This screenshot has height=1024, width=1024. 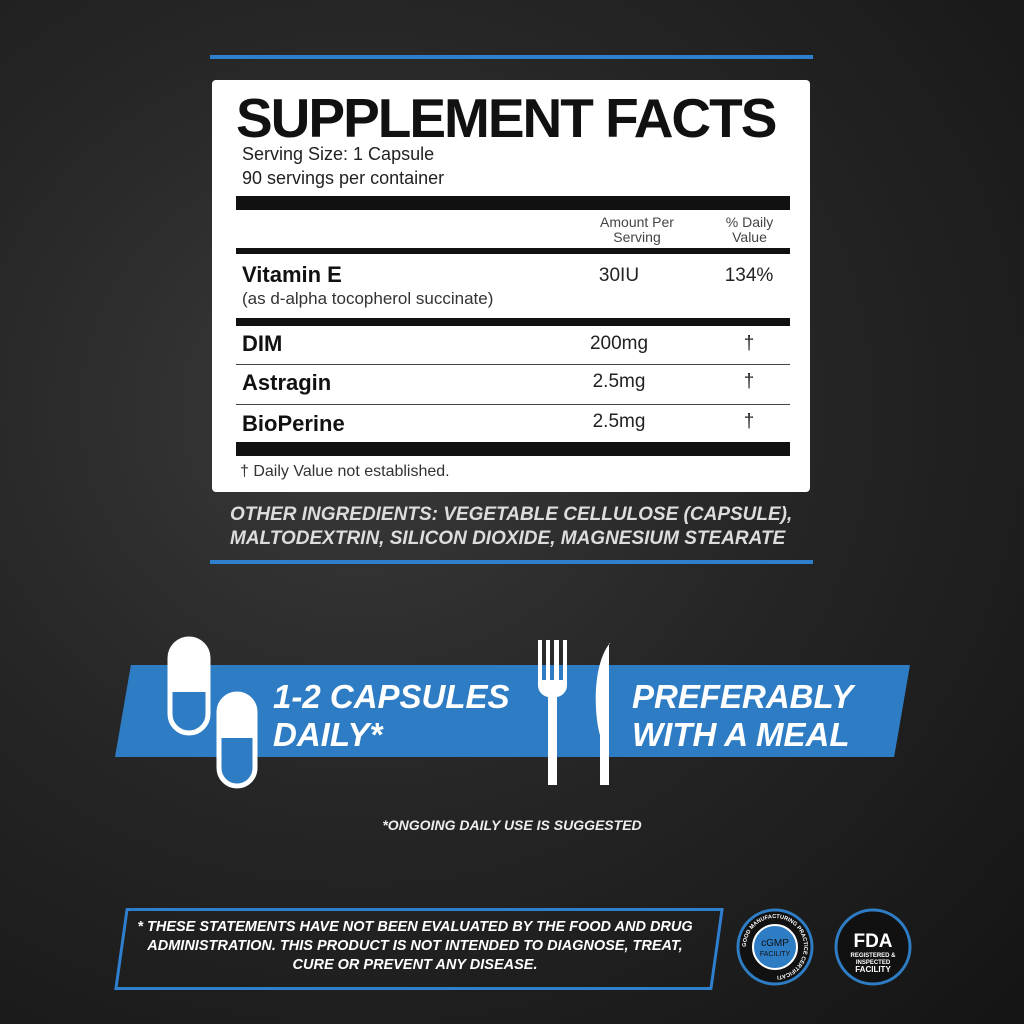 I want to click on dosage-text: 1-2 CAPSULES DAILY*, so click(x=391, y=715).